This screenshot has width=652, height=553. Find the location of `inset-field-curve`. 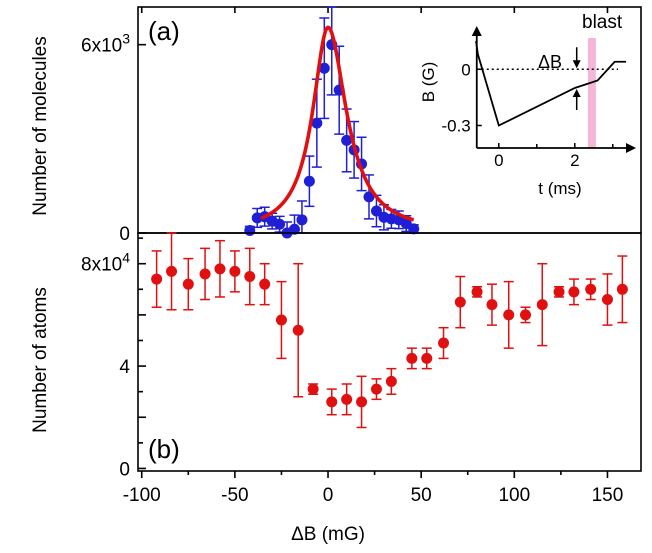

inset-field-curve is located at coordinates (551, 84).